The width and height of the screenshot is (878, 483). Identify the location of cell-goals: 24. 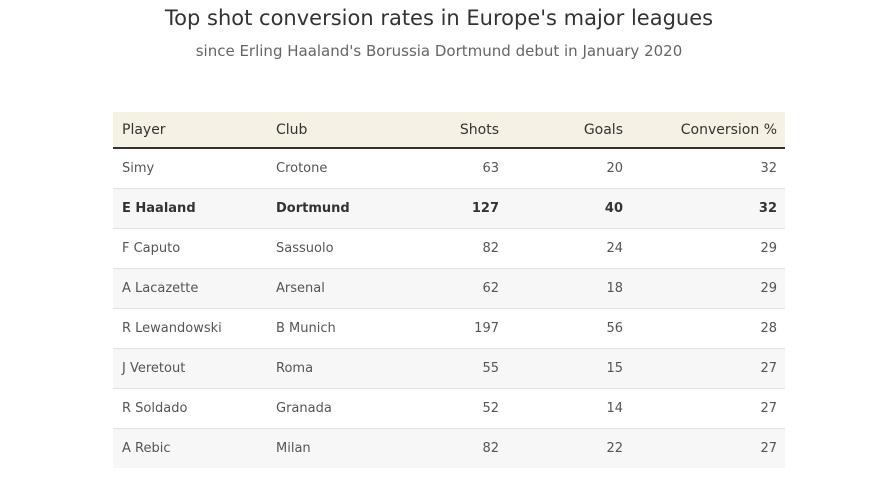
(614, 248).